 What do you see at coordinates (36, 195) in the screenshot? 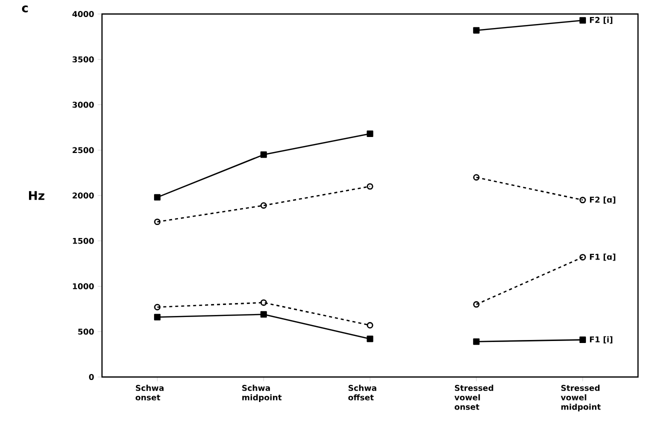
I see `y-axis-title: Hz` at bounding box center [36, 195].